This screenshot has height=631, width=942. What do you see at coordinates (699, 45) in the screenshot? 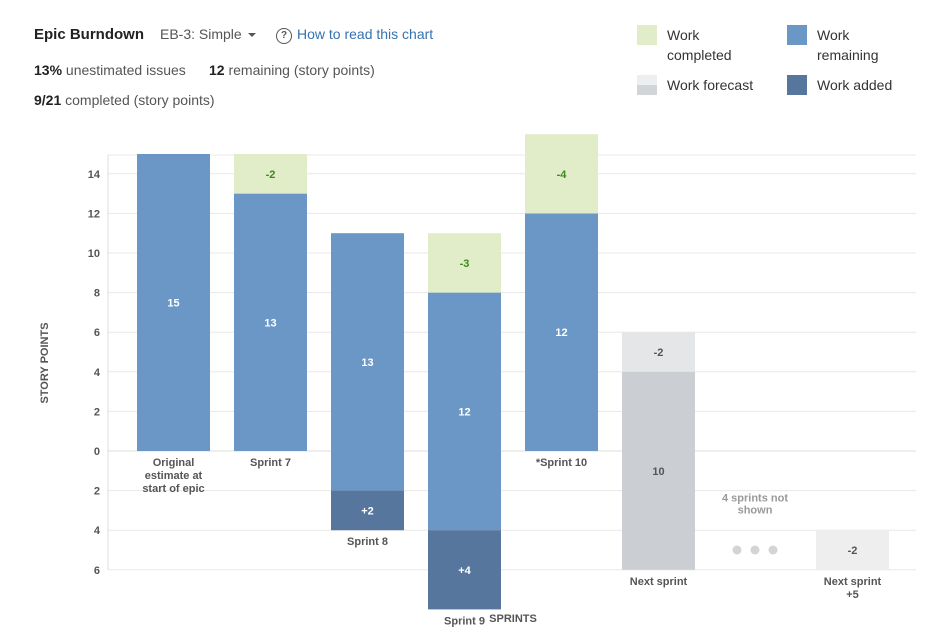
I see `legend-completed: Work completed` at bounding box center [699, 45].